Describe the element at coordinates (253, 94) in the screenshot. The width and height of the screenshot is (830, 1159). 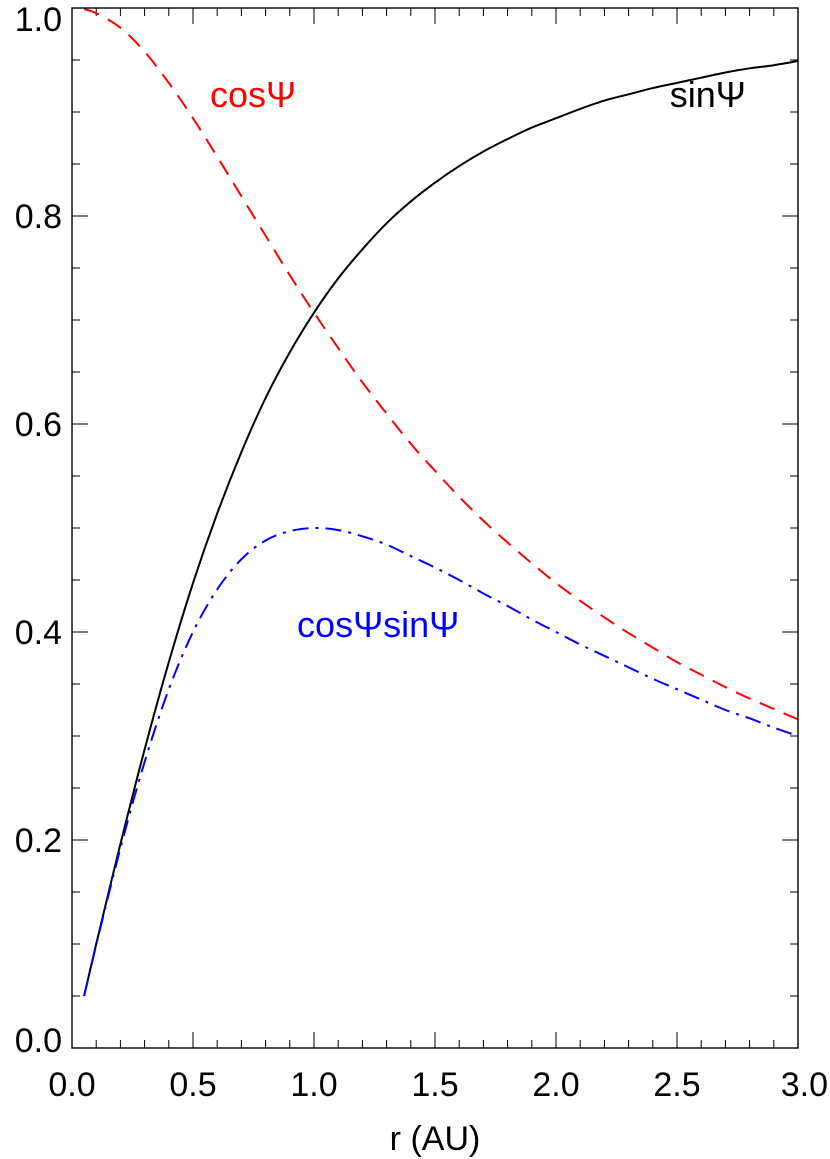
I see `series-label: cosΨ` at that location.